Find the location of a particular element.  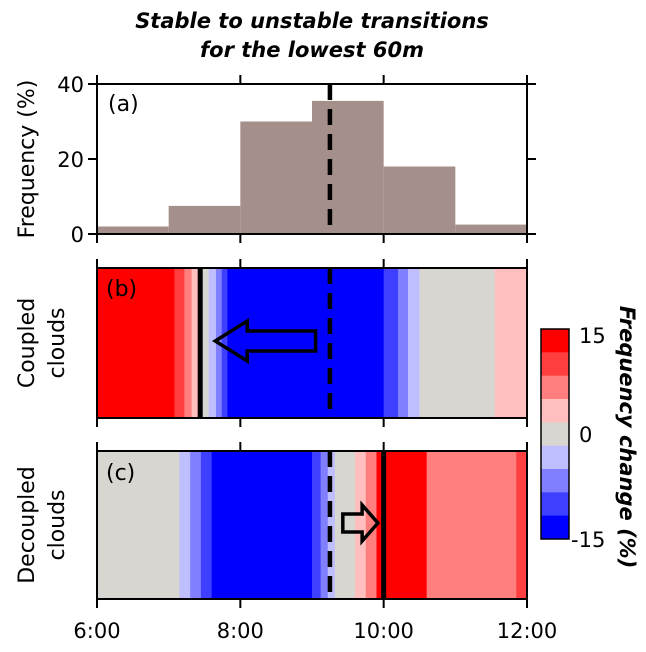

panel-a-ylabel: Frequency (%) is located at coordinates (27, 159).